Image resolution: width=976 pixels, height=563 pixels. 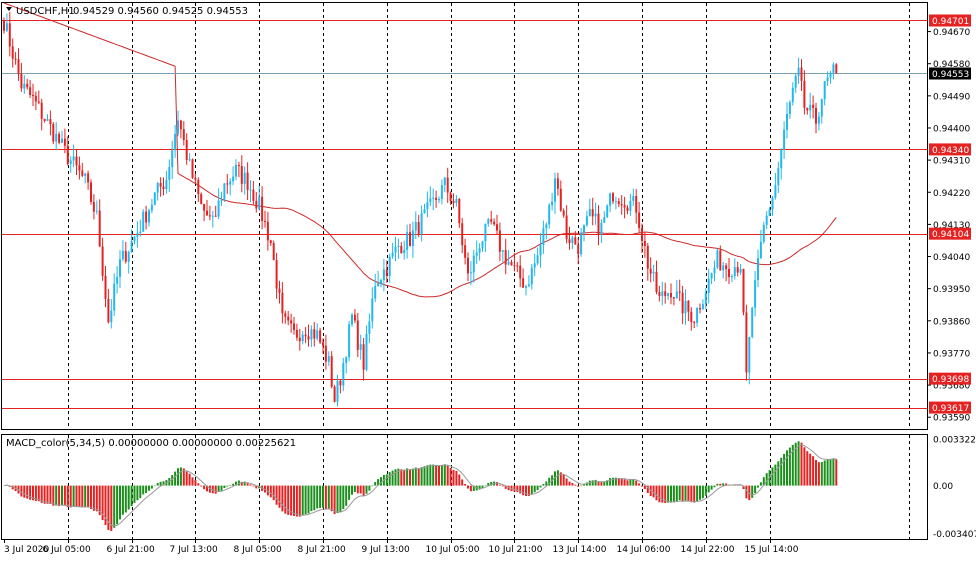 I want to click on price-tick-label: 0.94040, so click(x=951, y=258).